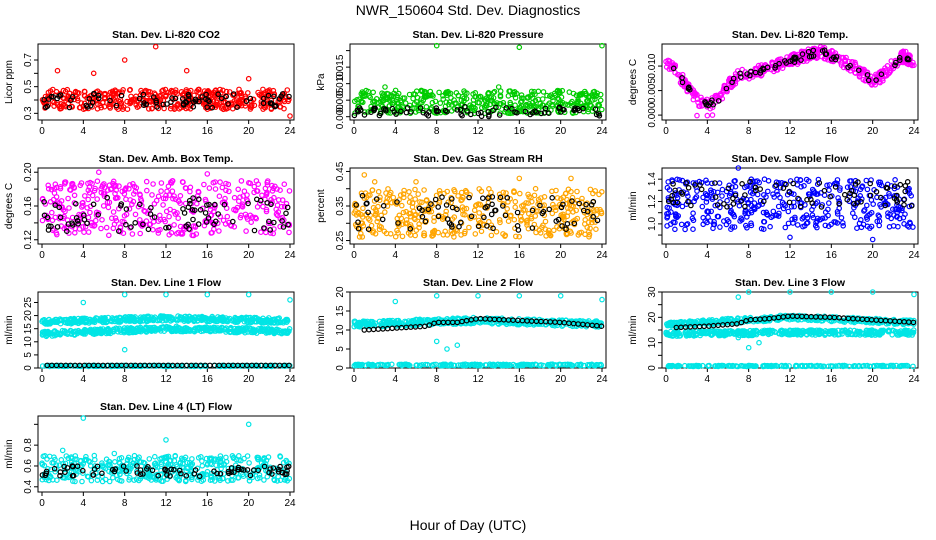  What do you see at coordinates (832, 131) in the screenshot?
I see `x-tick-label: 16` at bounding box center [832, 131].